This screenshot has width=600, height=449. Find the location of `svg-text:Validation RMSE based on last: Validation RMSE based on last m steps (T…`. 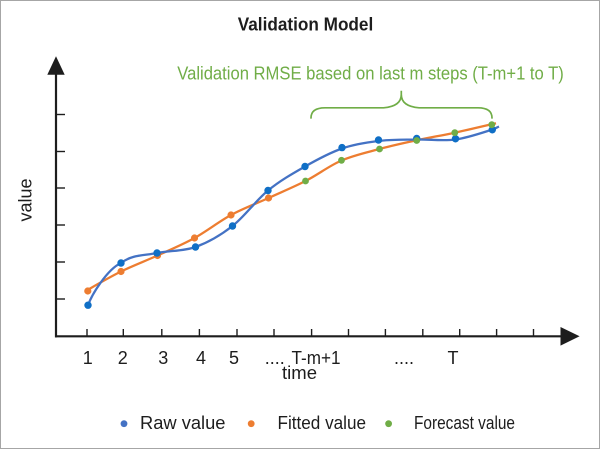

svg-text:Validation RMSE based on last: Validation RMSE based on last m steps (T… is located at coordinates (370, 73).